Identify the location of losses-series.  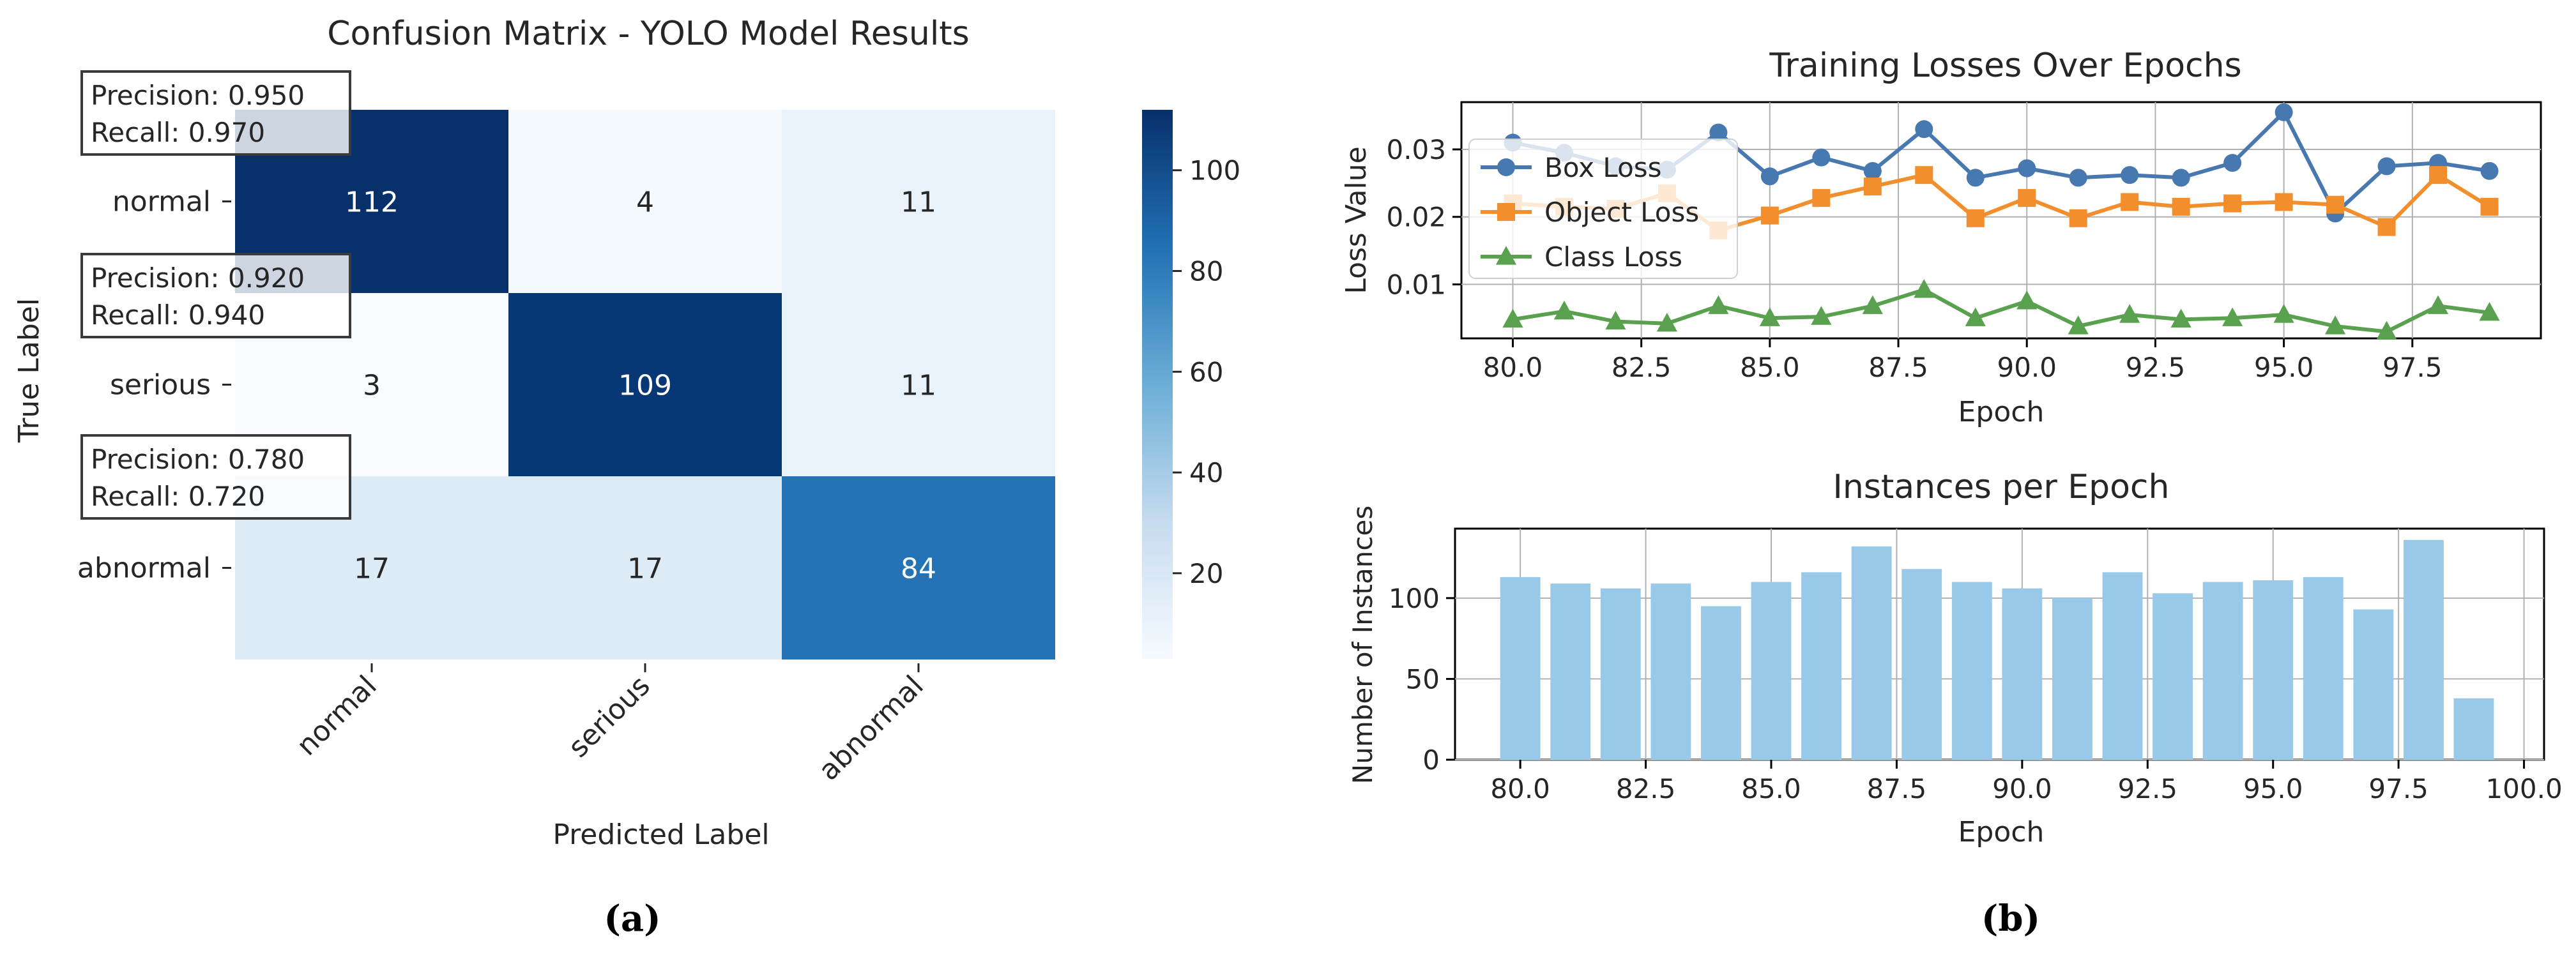
(2001, 221).